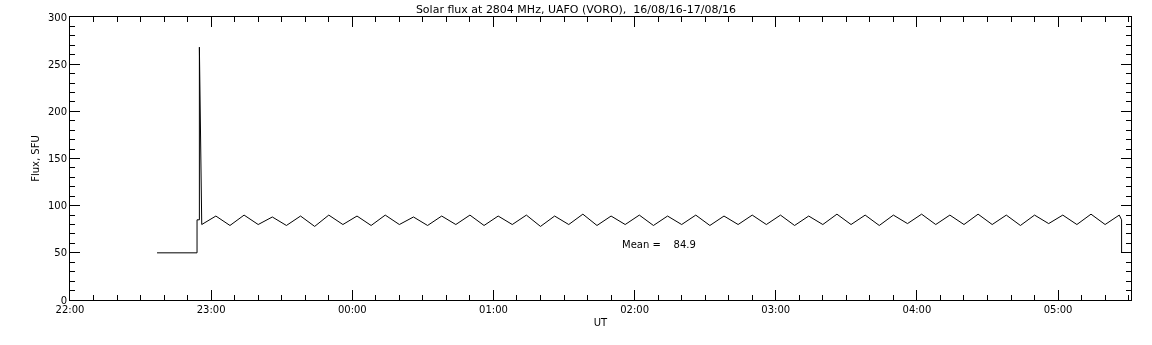 The image size is (1152, 345). I want to click on y-tick-label: 100, so click(57, 206).